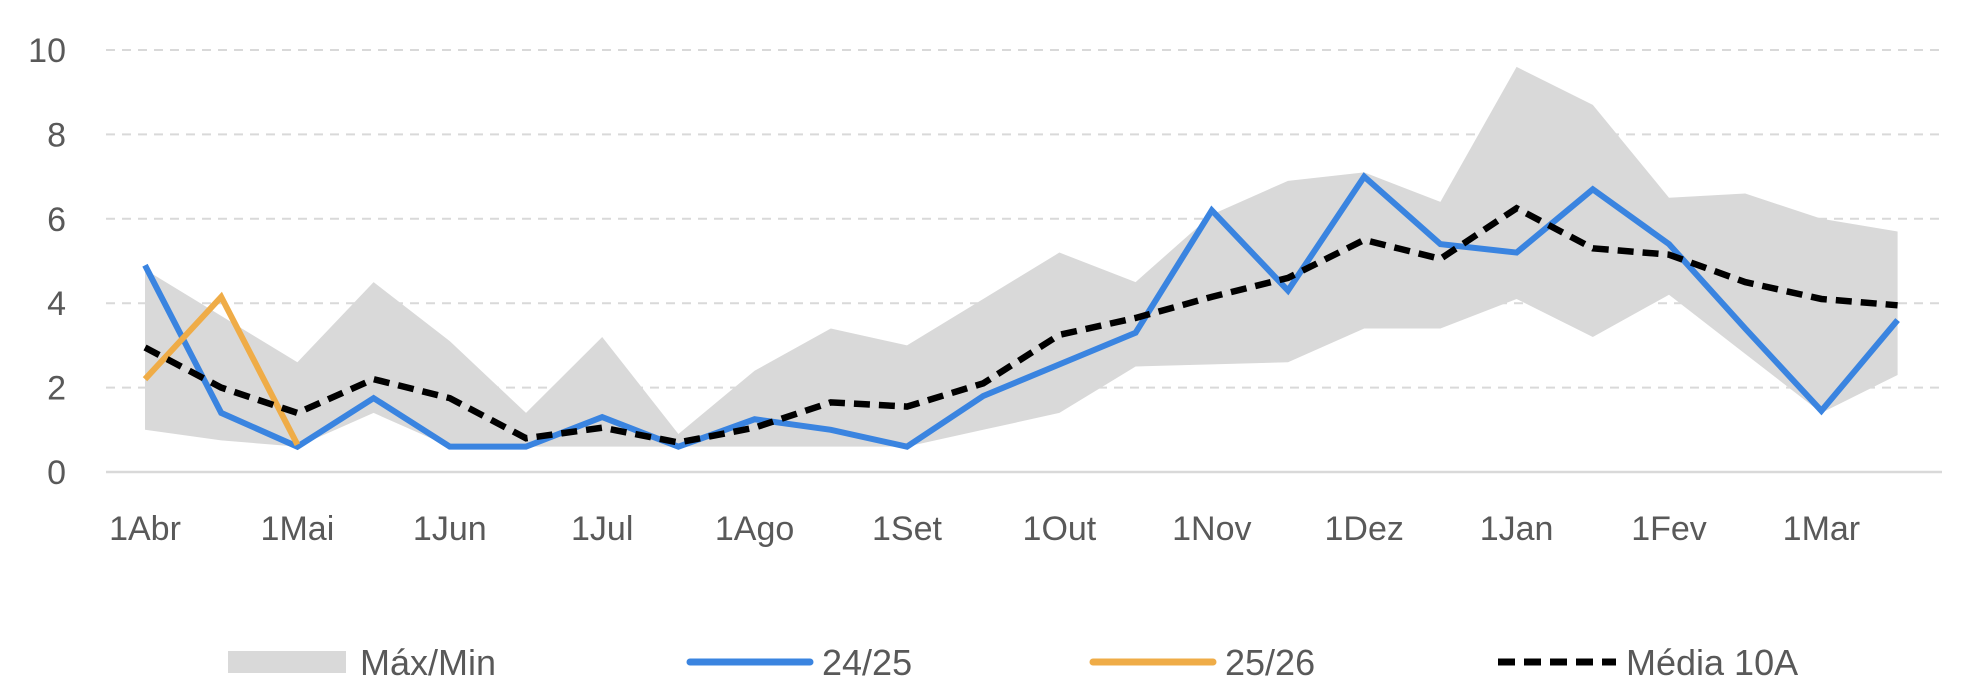 The width and height of the screenshot is (1974, 681). What do you see at coordinates (1364, 529) in the screenshot?
I see `x-tick-label: 1Dez` at bounding box center [1364, 529].